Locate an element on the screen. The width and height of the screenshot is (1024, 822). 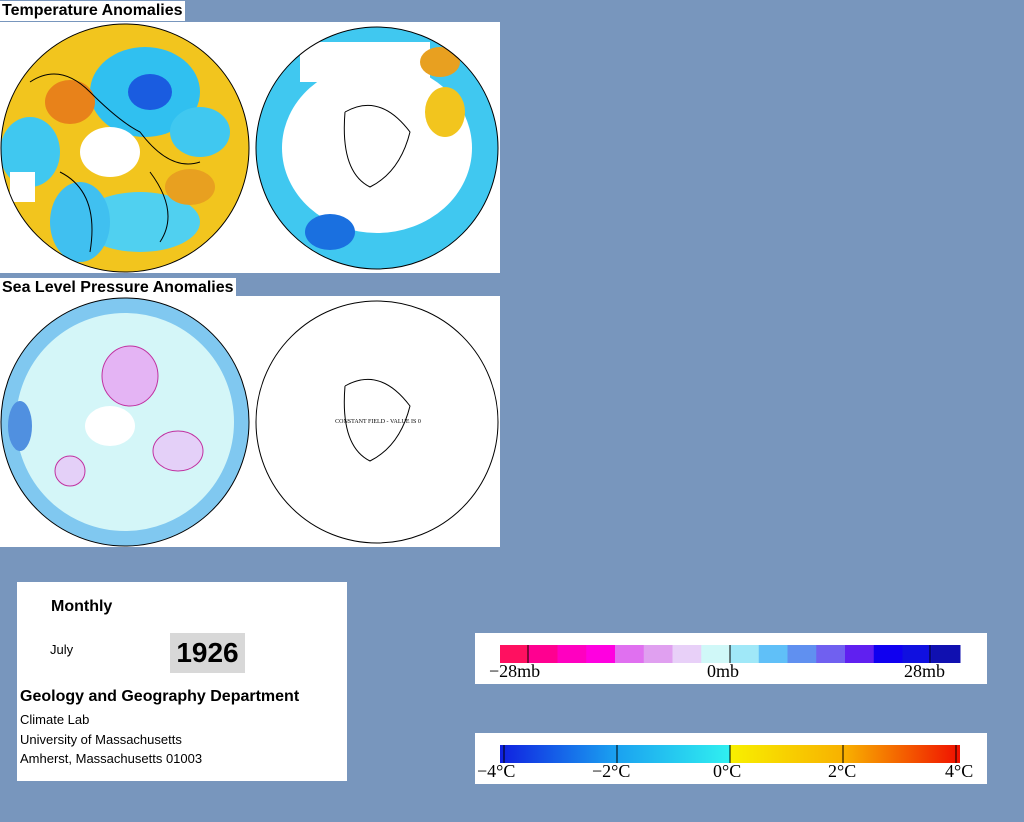
temperature-scale: −4°C −2°C 0°C 2°C 4°C is located at coordinates (731, 758).